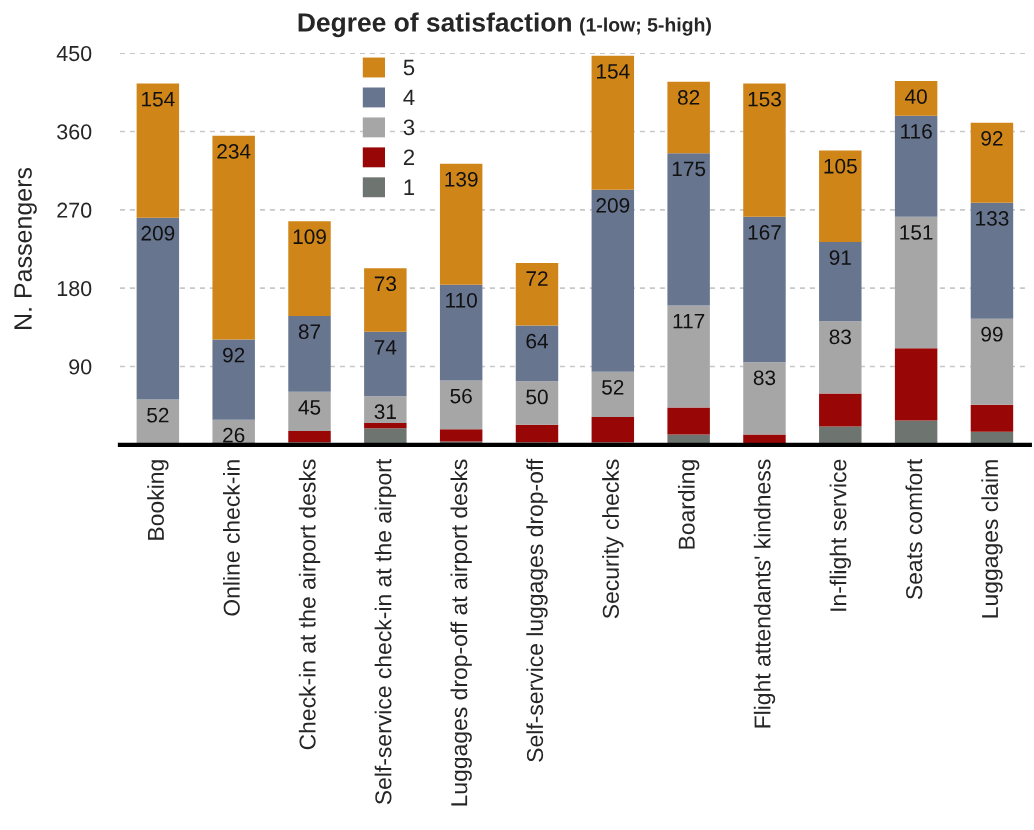 The height and width of the screenshot is (830, 1034). Describe the element at coordinates (688, 97) in the screenshot. I see `data-label: 82` at that location.